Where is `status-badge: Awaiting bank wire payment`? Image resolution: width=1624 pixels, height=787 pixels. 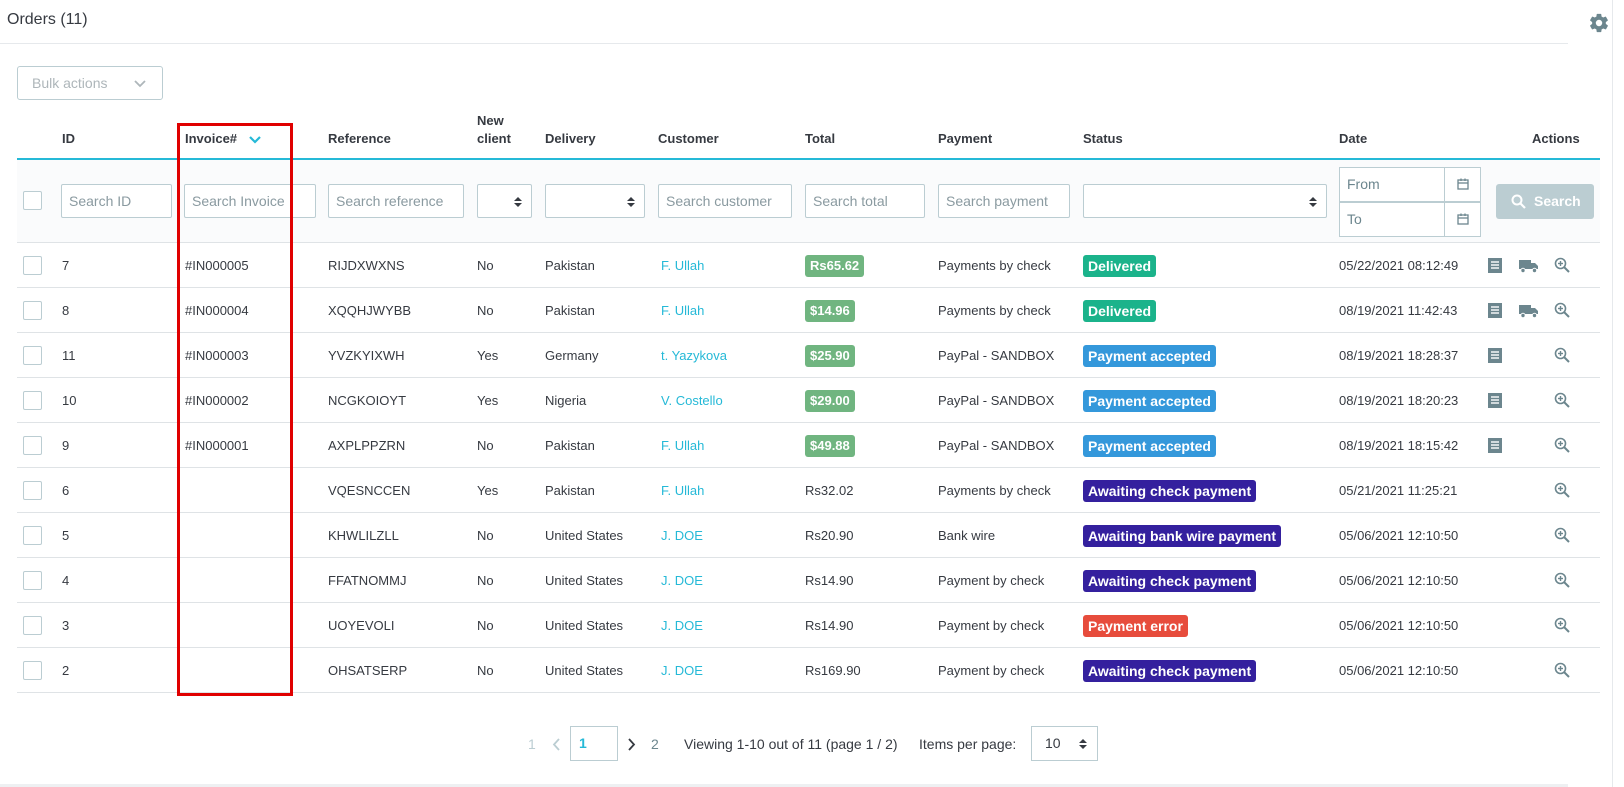 status-badge: Awaiting bank wire payment is located at coordinates (1182, 536).